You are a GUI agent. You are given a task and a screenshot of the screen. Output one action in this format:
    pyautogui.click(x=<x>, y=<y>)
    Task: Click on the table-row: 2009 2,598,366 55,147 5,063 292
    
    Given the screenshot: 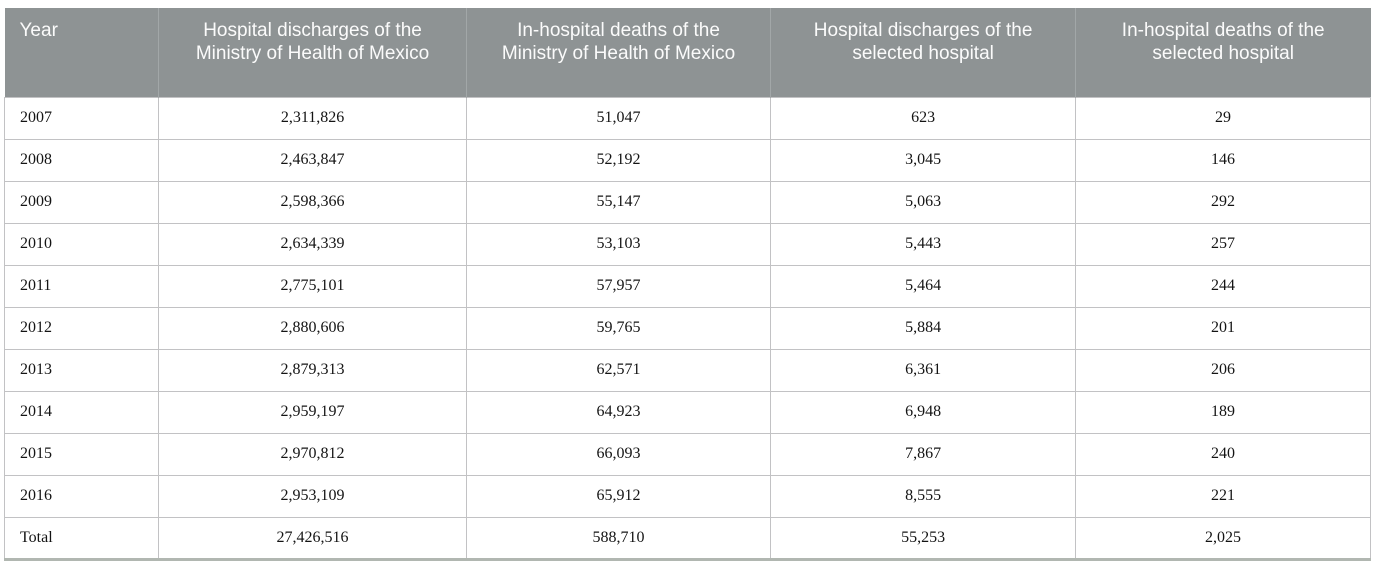 What is the action you would take?
    pyautogui.click(x=687, y=202)
    